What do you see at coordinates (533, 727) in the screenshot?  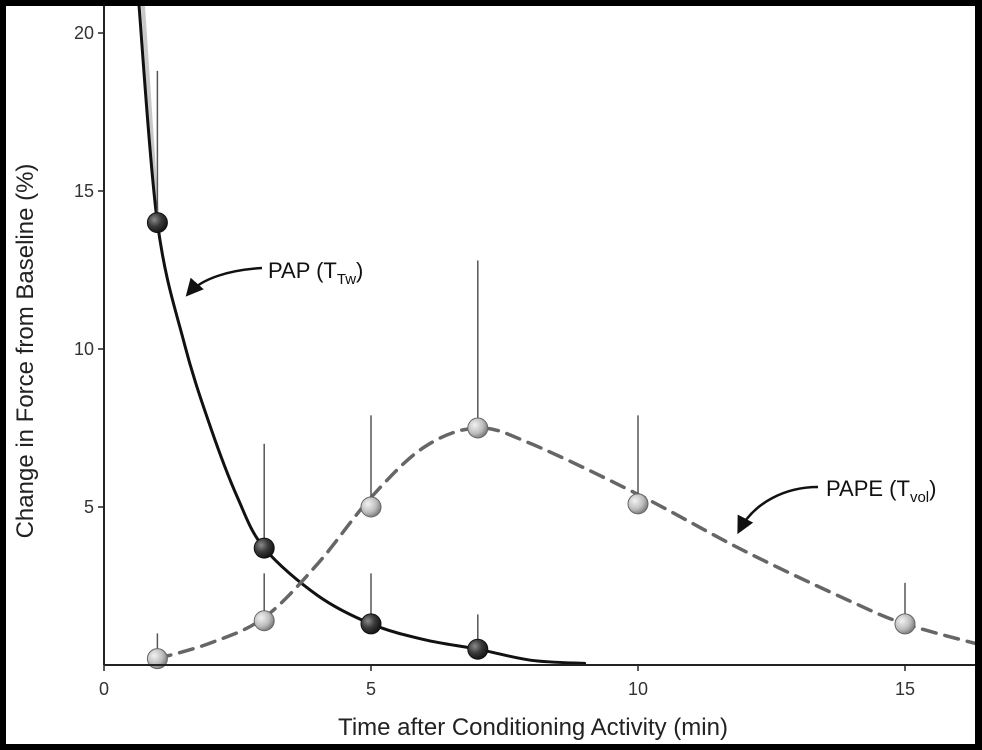 I see `x-axis-title: Time after Conditioning Activity (min)` at bounding box center [533, 727].